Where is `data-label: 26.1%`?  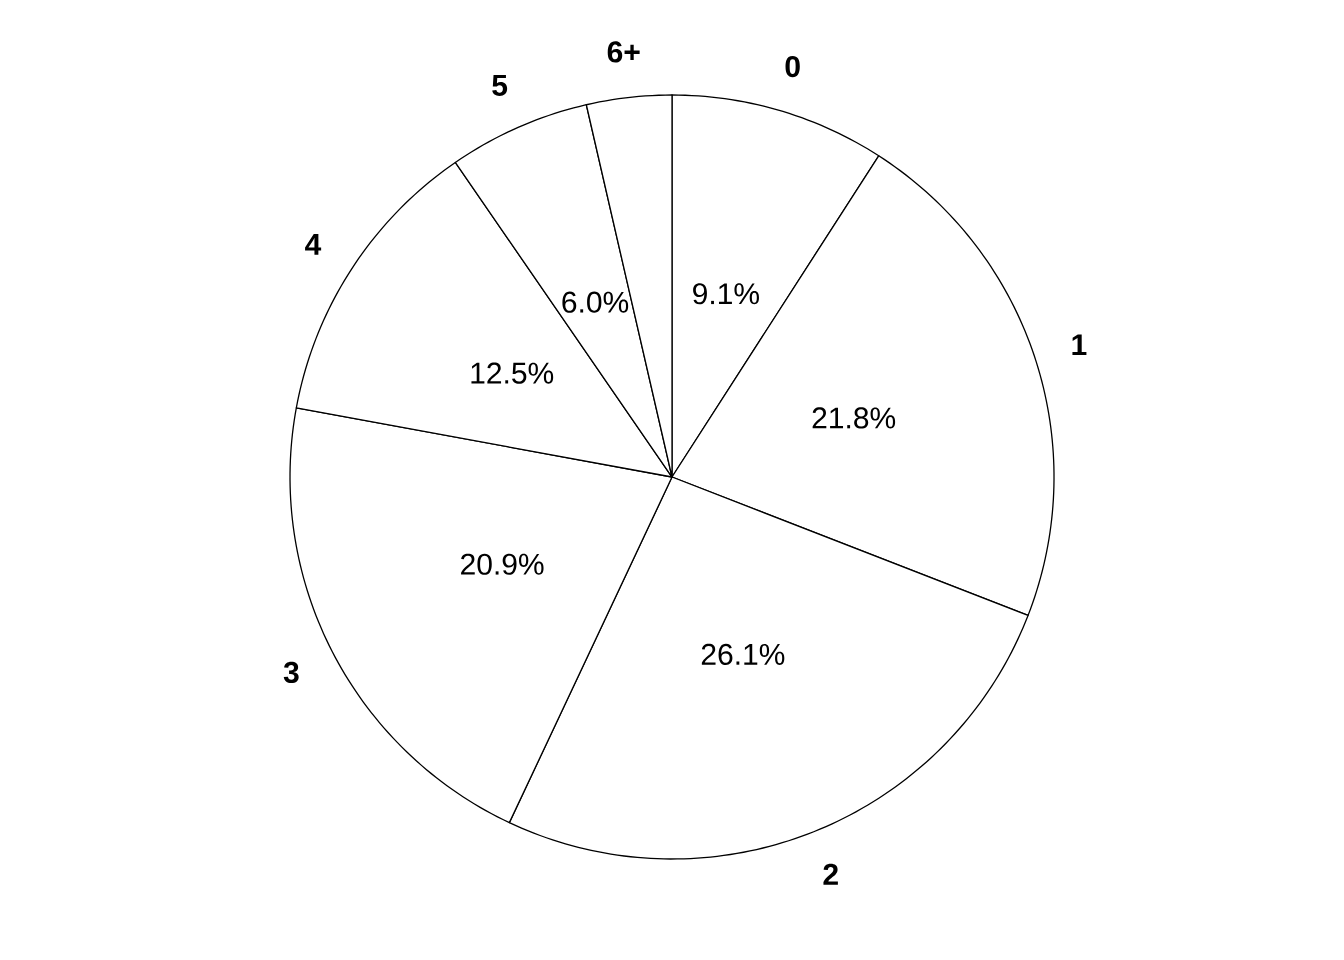
data-label: 26.1% is located at coordinates (743, 654).